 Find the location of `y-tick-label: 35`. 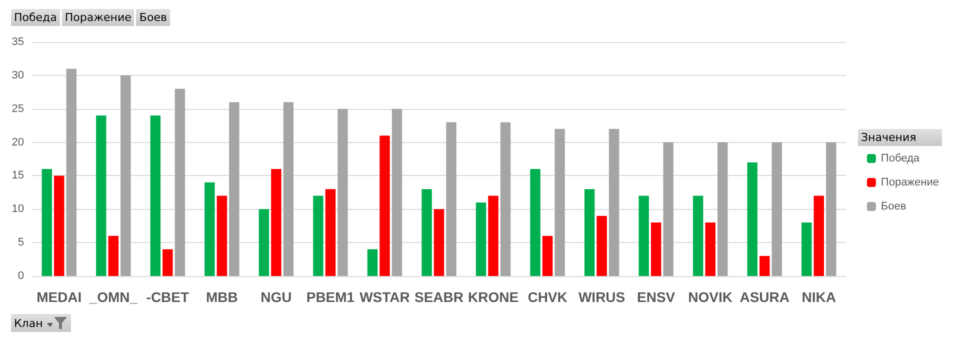

y-tick-label: 35 is located at coordinates (18, 42).